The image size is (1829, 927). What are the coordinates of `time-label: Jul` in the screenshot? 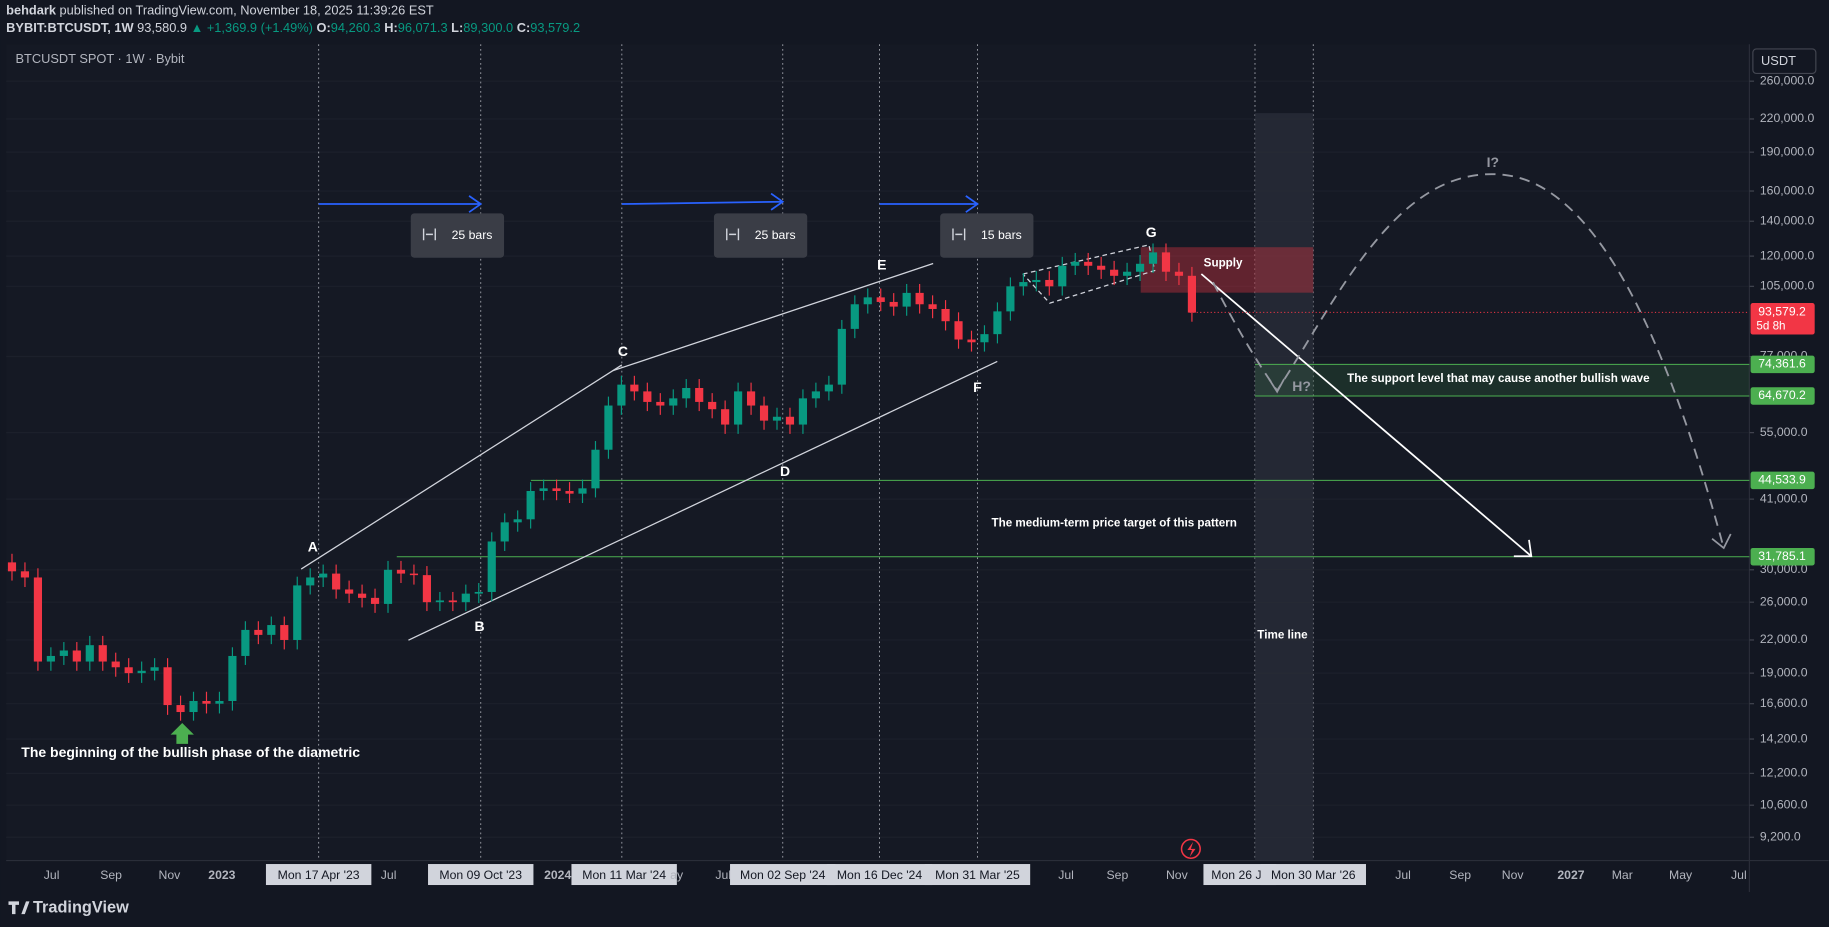 It's located at (723, 875).